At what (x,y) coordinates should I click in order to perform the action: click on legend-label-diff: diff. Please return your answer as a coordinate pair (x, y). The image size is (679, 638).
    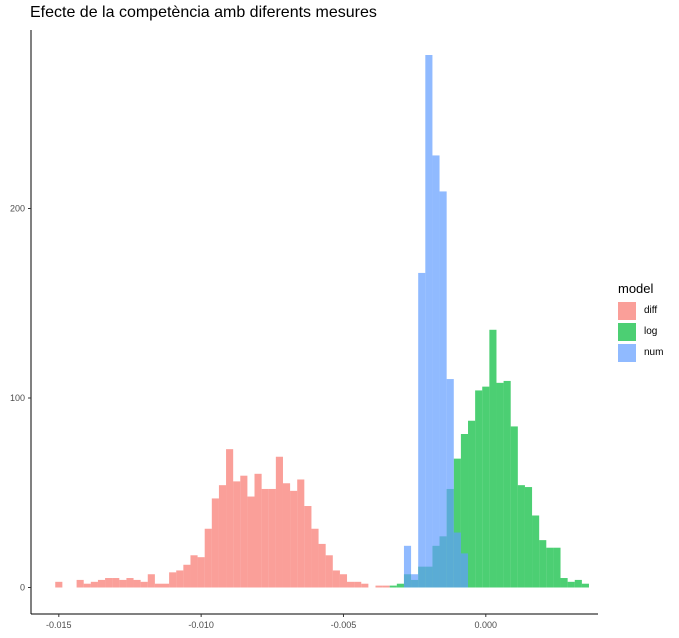
    Looking at the image, I should click on (651, 310).